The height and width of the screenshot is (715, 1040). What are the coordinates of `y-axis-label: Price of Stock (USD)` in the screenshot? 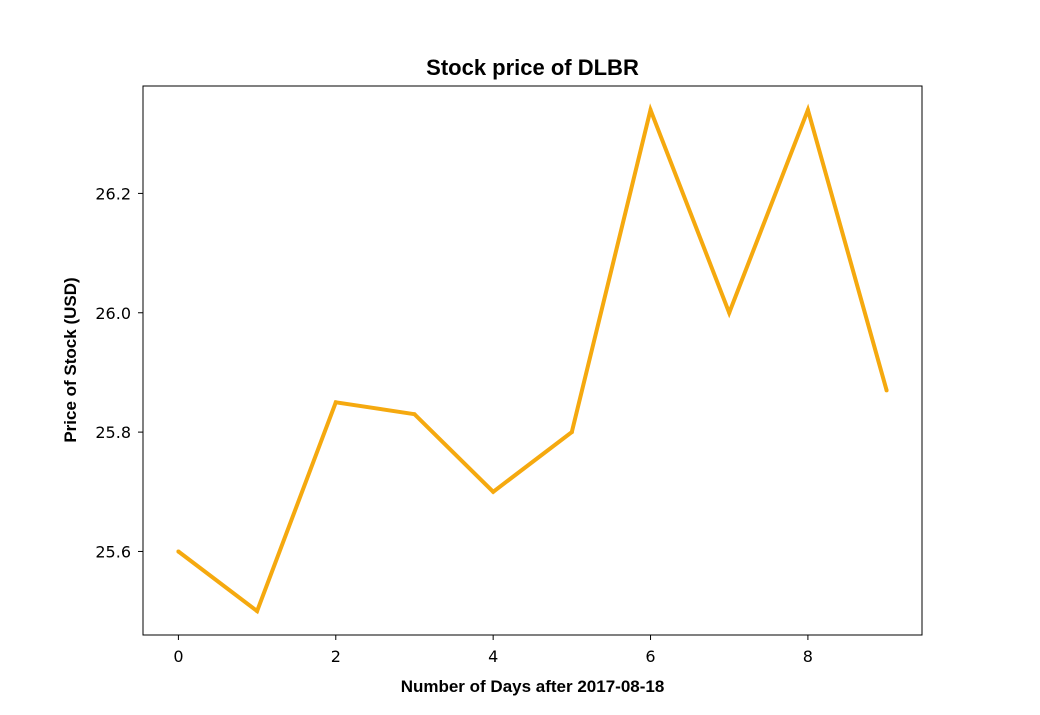 It's located at (70, 359).